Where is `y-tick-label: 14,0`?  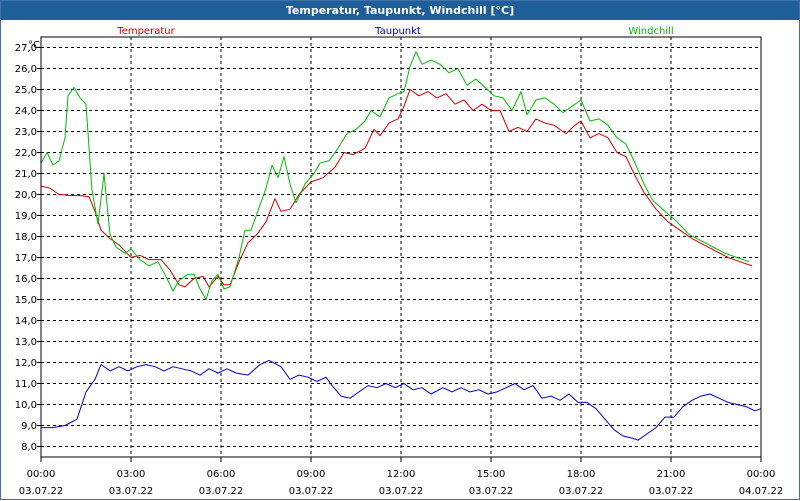 y-tick-label: 14,0 is located at coordinates (26, 321).